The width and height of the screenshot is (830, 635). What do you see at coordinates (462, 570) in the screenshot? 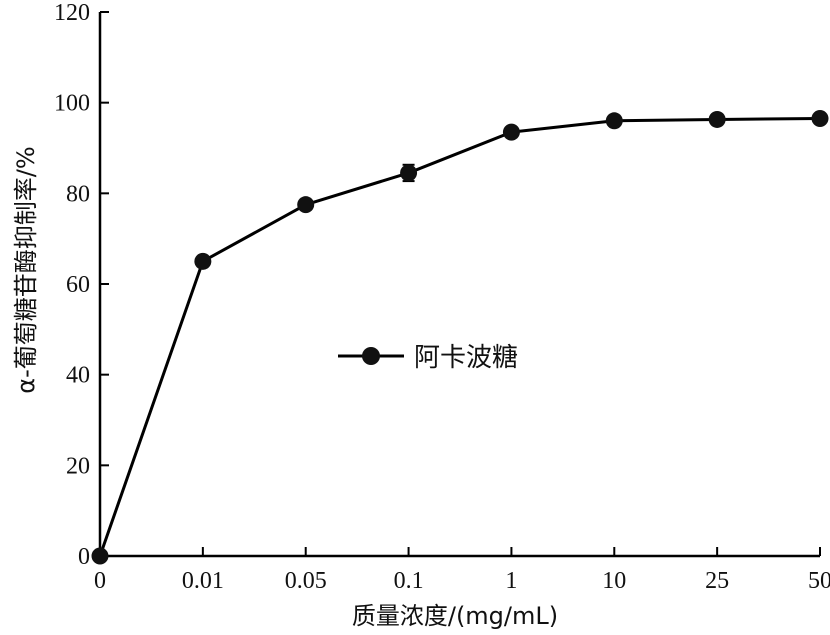
I see `x-ticks: 0 0.01 0.05 0.1 1 10 25 50` at bounding box center [462, 570].